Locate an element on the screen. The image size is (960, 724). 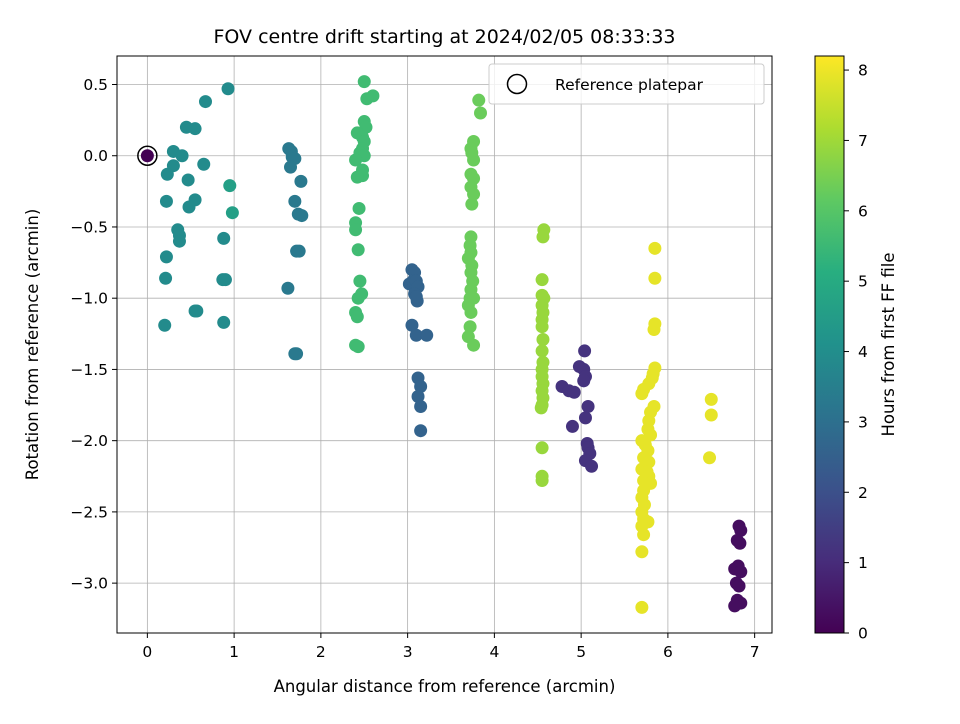
y-tick-label: 0.0 is located at coordinates (95, 156).